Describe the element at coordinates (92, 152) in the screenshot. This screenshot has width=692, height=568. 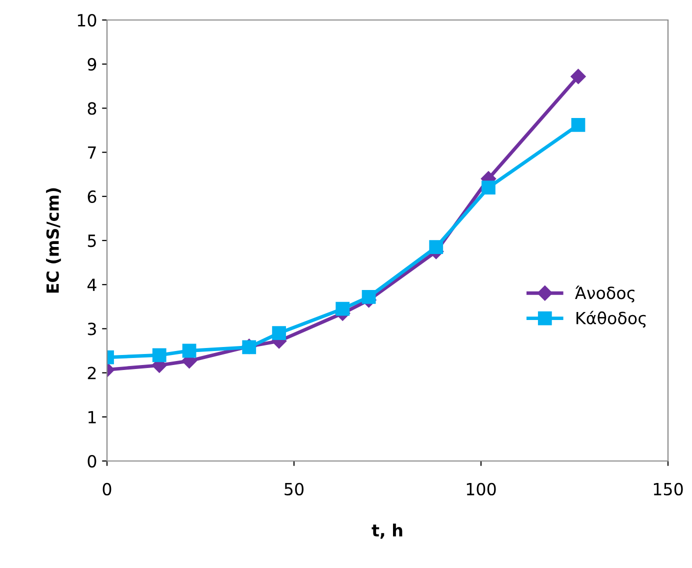
I see `y-tick-label: 7` at that location.